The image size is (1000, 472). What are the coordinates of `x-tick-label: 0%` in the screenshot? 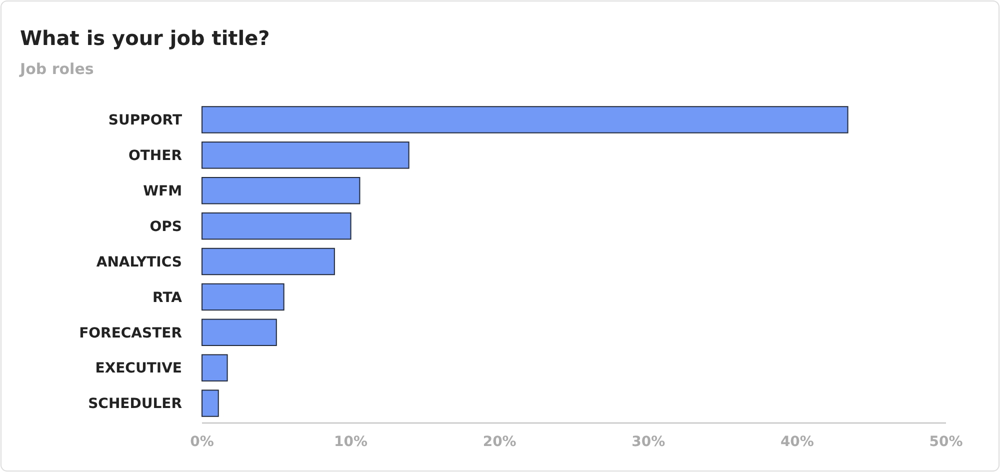 It's located at (202, 442).